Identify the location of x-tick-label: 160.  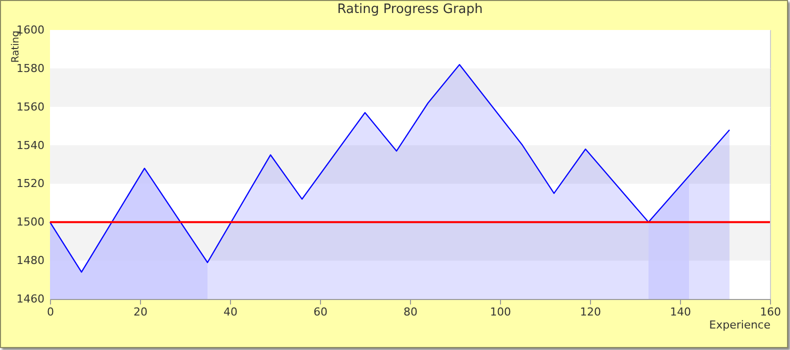
(770, 312).